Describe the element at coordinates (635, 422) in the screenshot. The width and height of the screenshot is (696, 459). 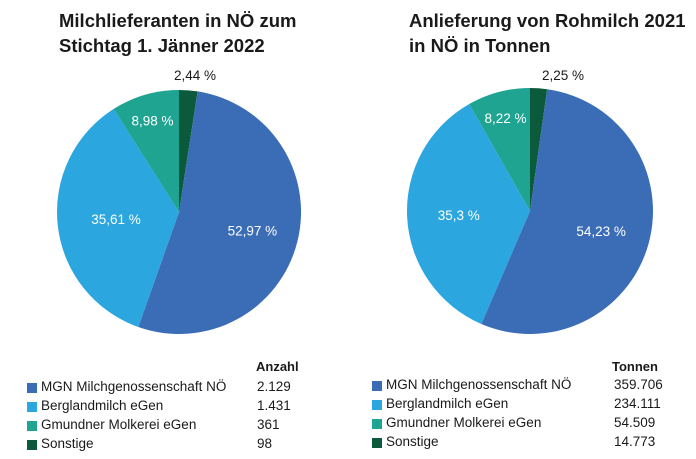
I see `legend-value: 54.509` at that location.